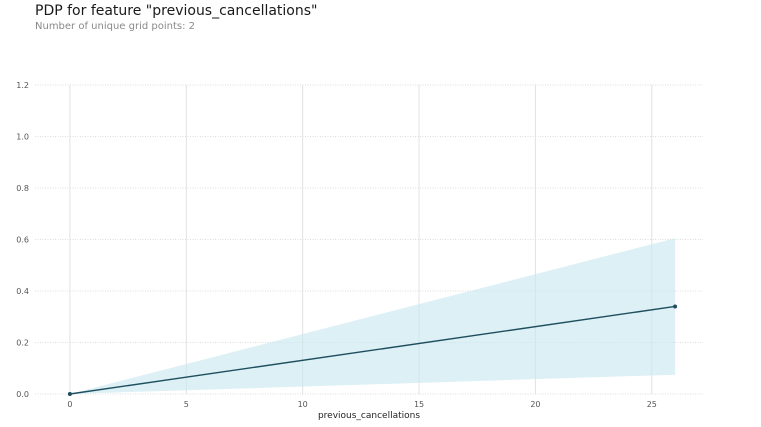  I want to click on y-tick-label: 0.0, so click(22, 394).